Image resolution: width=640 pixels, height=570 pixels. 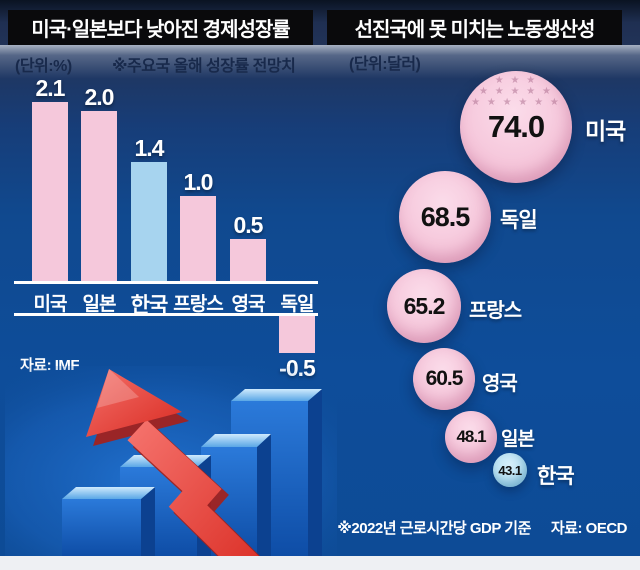 I want to click on right-chart-unit: (단위:달러), so click(x=385, y=64).